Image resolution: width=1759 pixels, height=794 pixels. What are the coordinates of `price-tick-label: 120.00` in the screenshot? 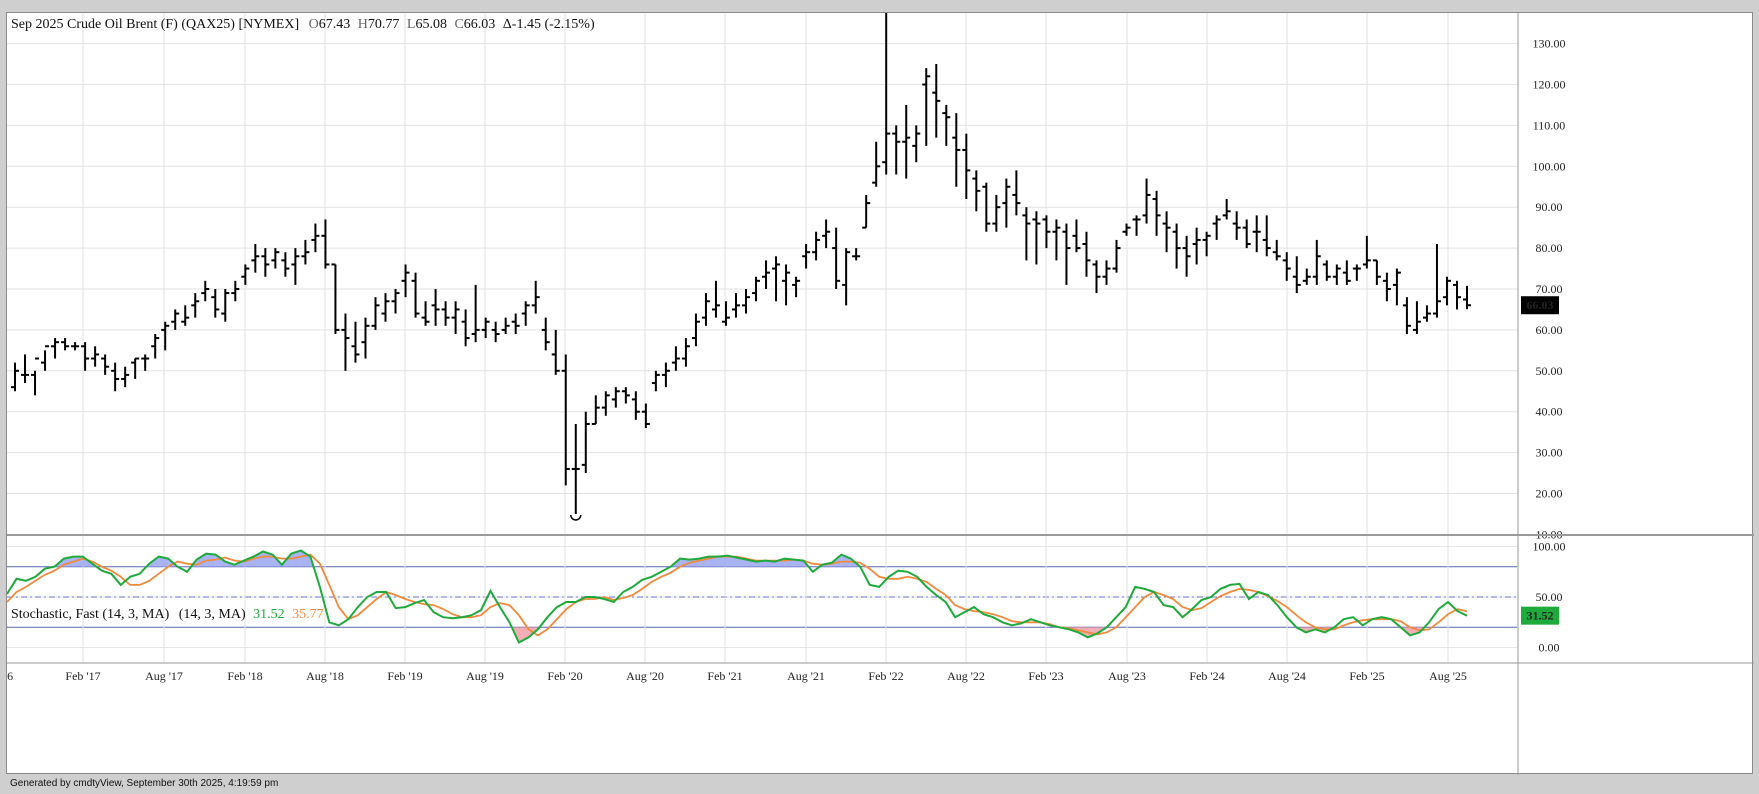 It's located at (1549, 85).